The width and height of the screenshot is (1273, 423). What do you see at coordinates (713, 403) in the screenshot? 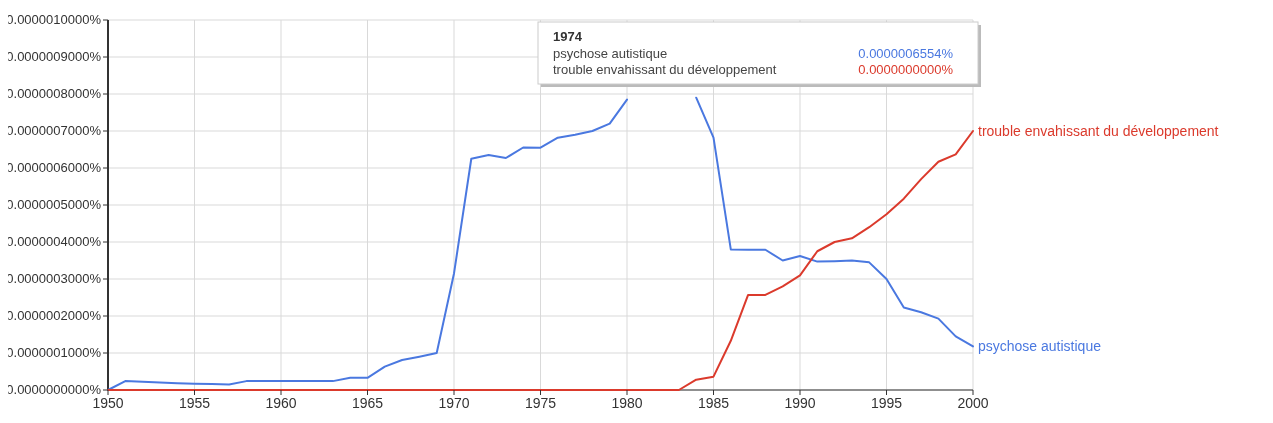
I see `x-tick-label: 1985` at bounding box center [713, 403].